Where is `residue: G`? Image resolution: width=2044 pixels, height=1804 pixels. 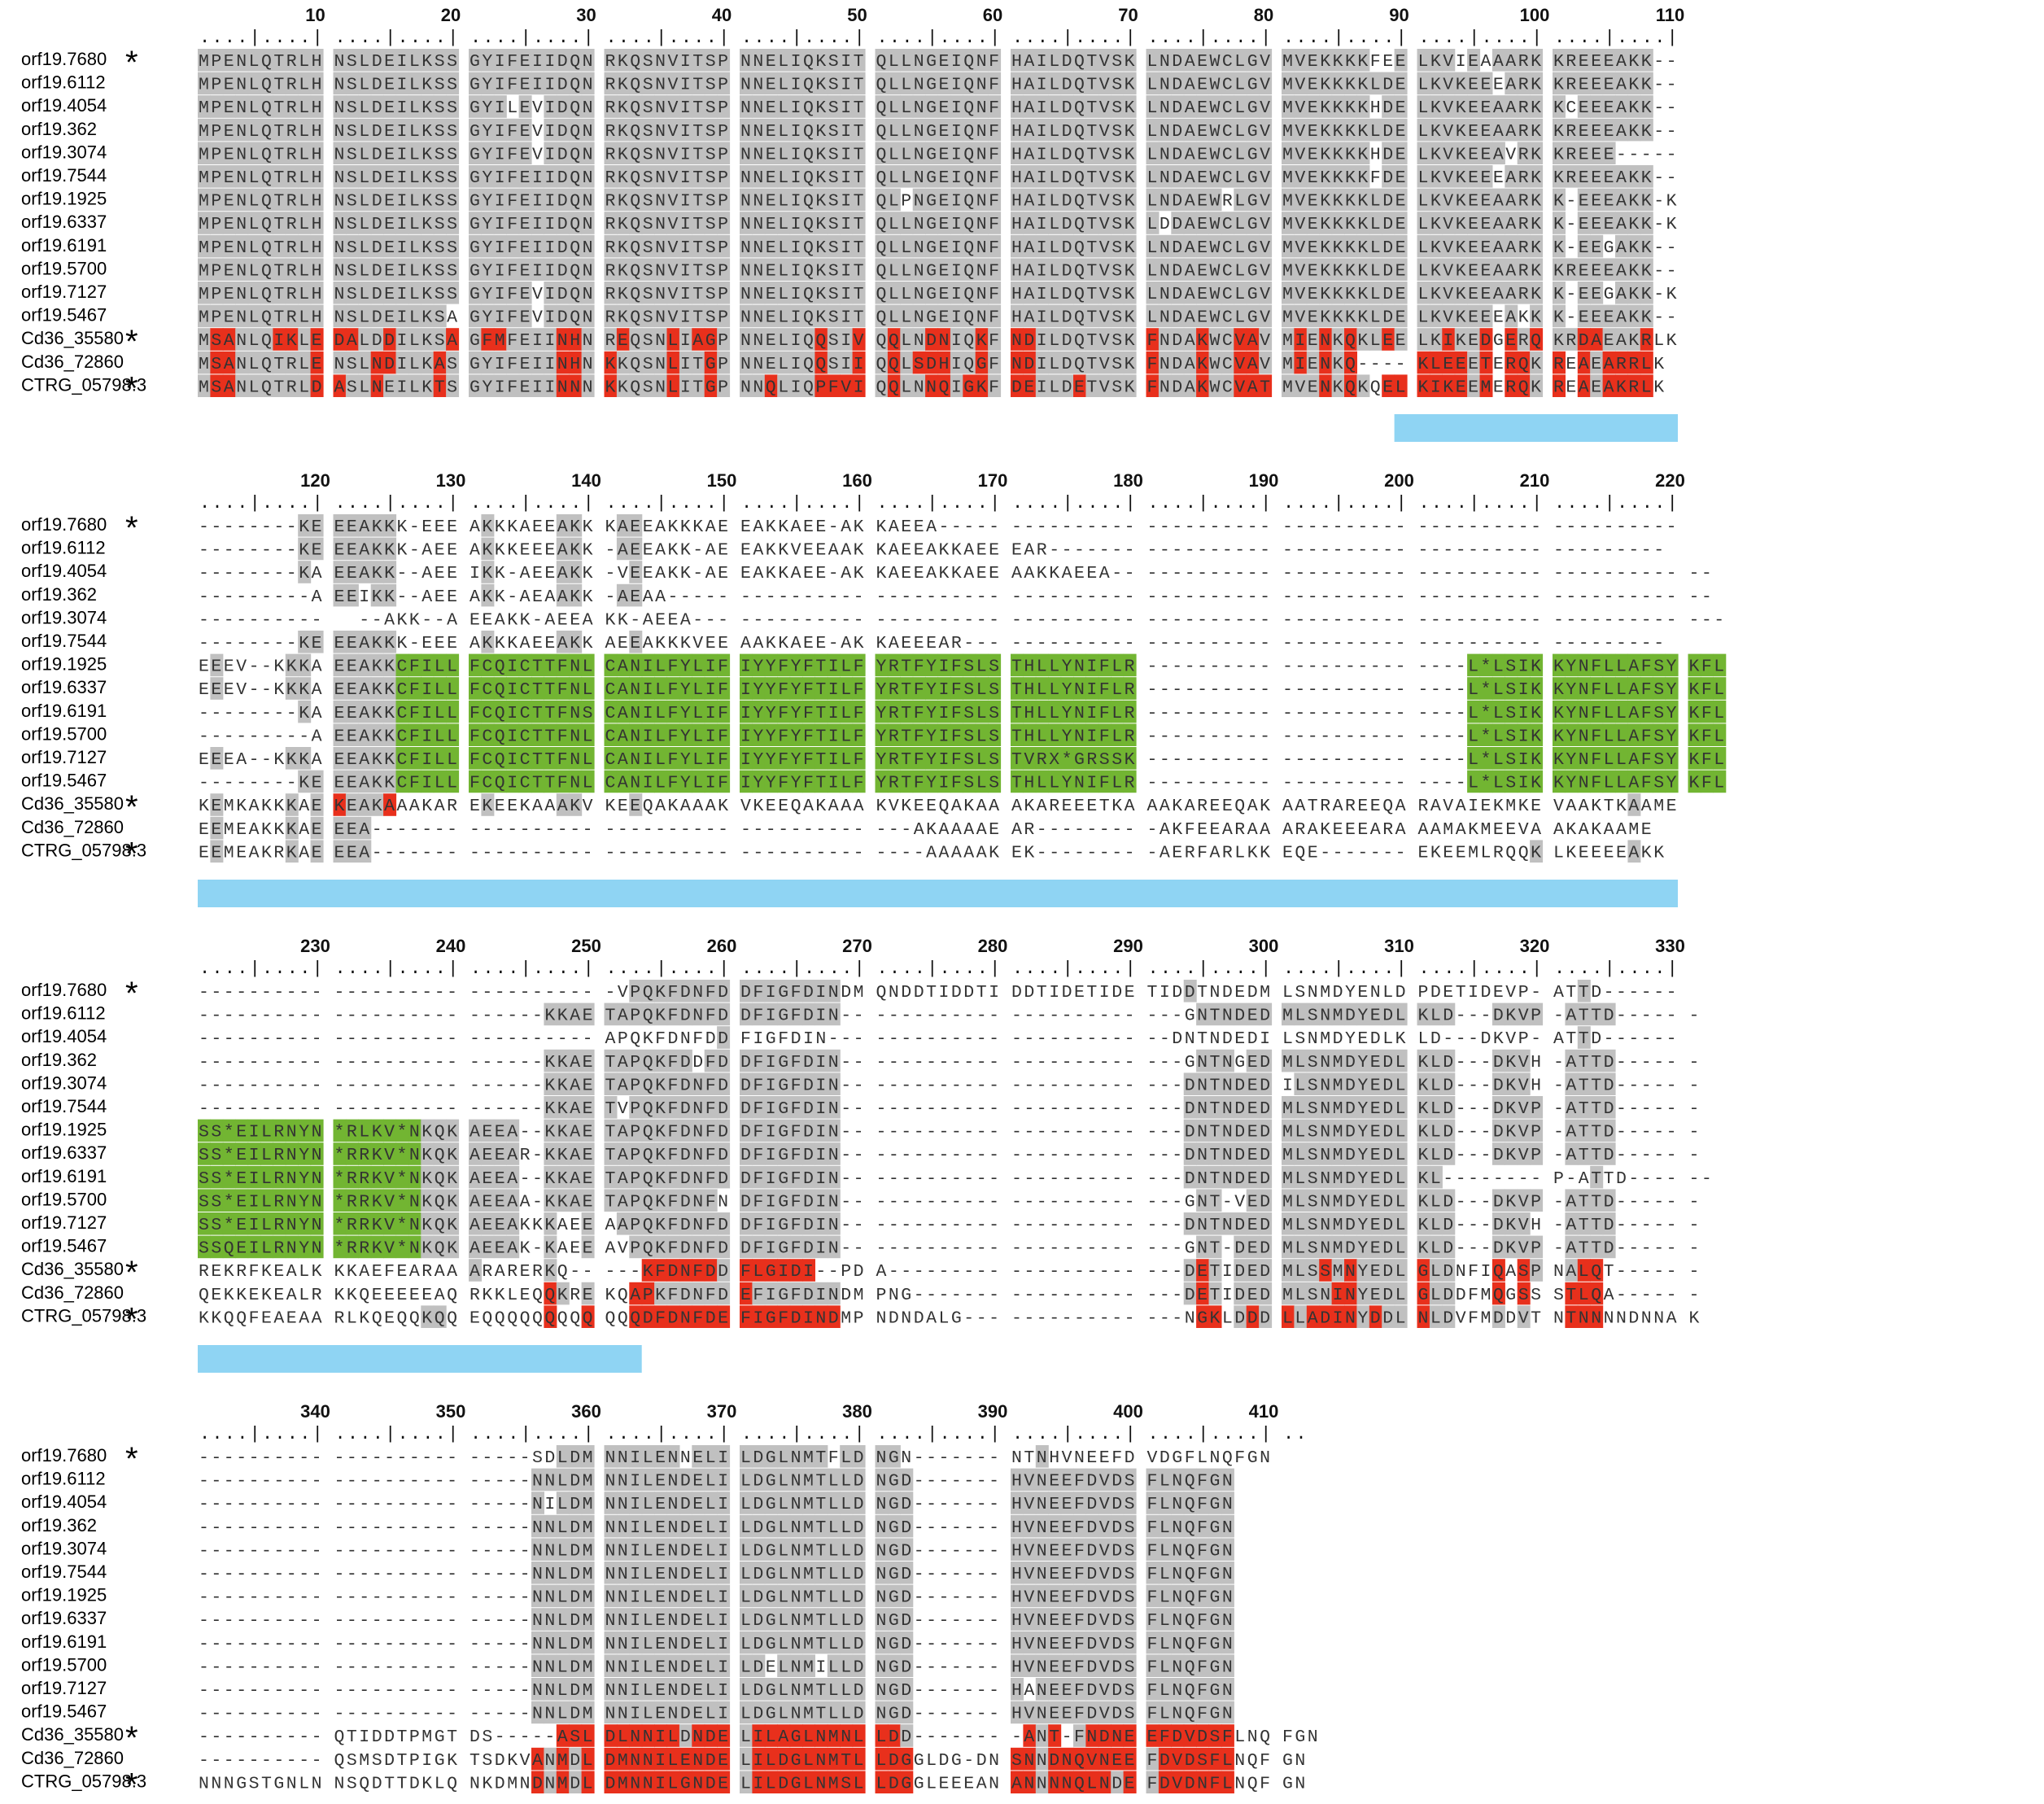
residue: G is located at coordinates (968, 388).